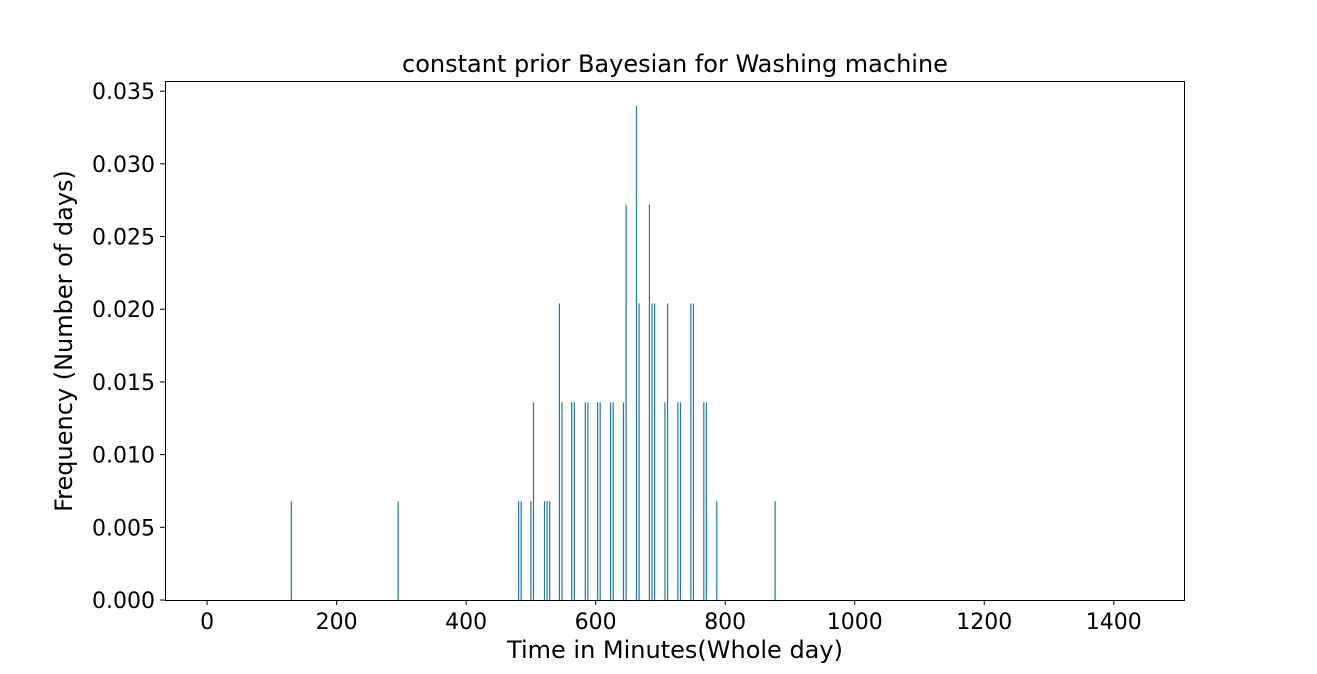 This screenshot has height=674, width=1317. What do you see at coordinates (123, 383) in the screenshot?
I see `y-tick-label: 0.015` at bounding box center [123, 383].